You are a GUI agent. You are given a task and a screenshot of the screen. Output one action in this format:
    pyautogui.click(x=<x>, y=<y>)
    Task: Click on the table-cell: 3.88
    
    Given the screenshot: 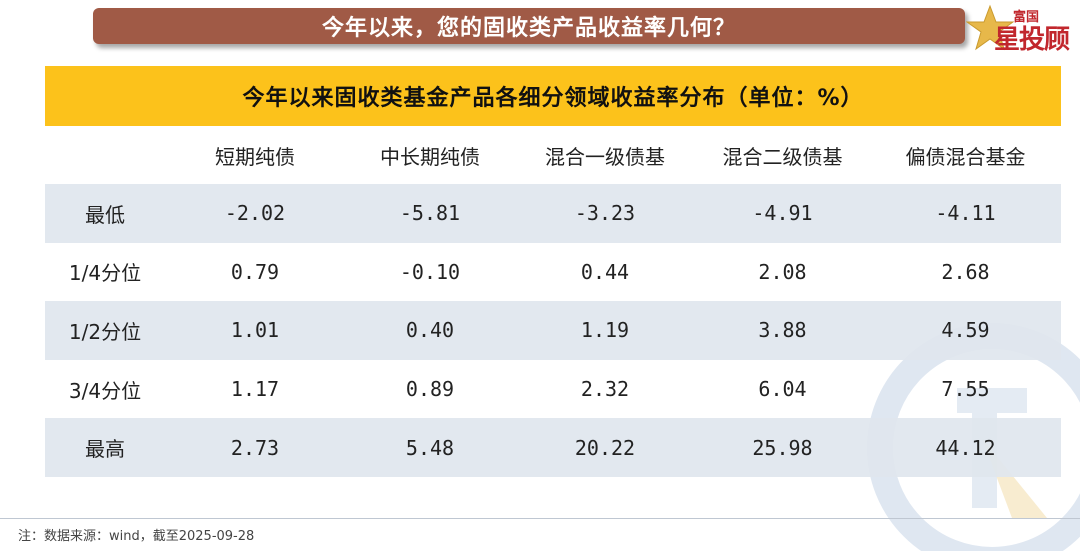 What is the action you would take?
    pyautogui.click(x=782, y=330)
    